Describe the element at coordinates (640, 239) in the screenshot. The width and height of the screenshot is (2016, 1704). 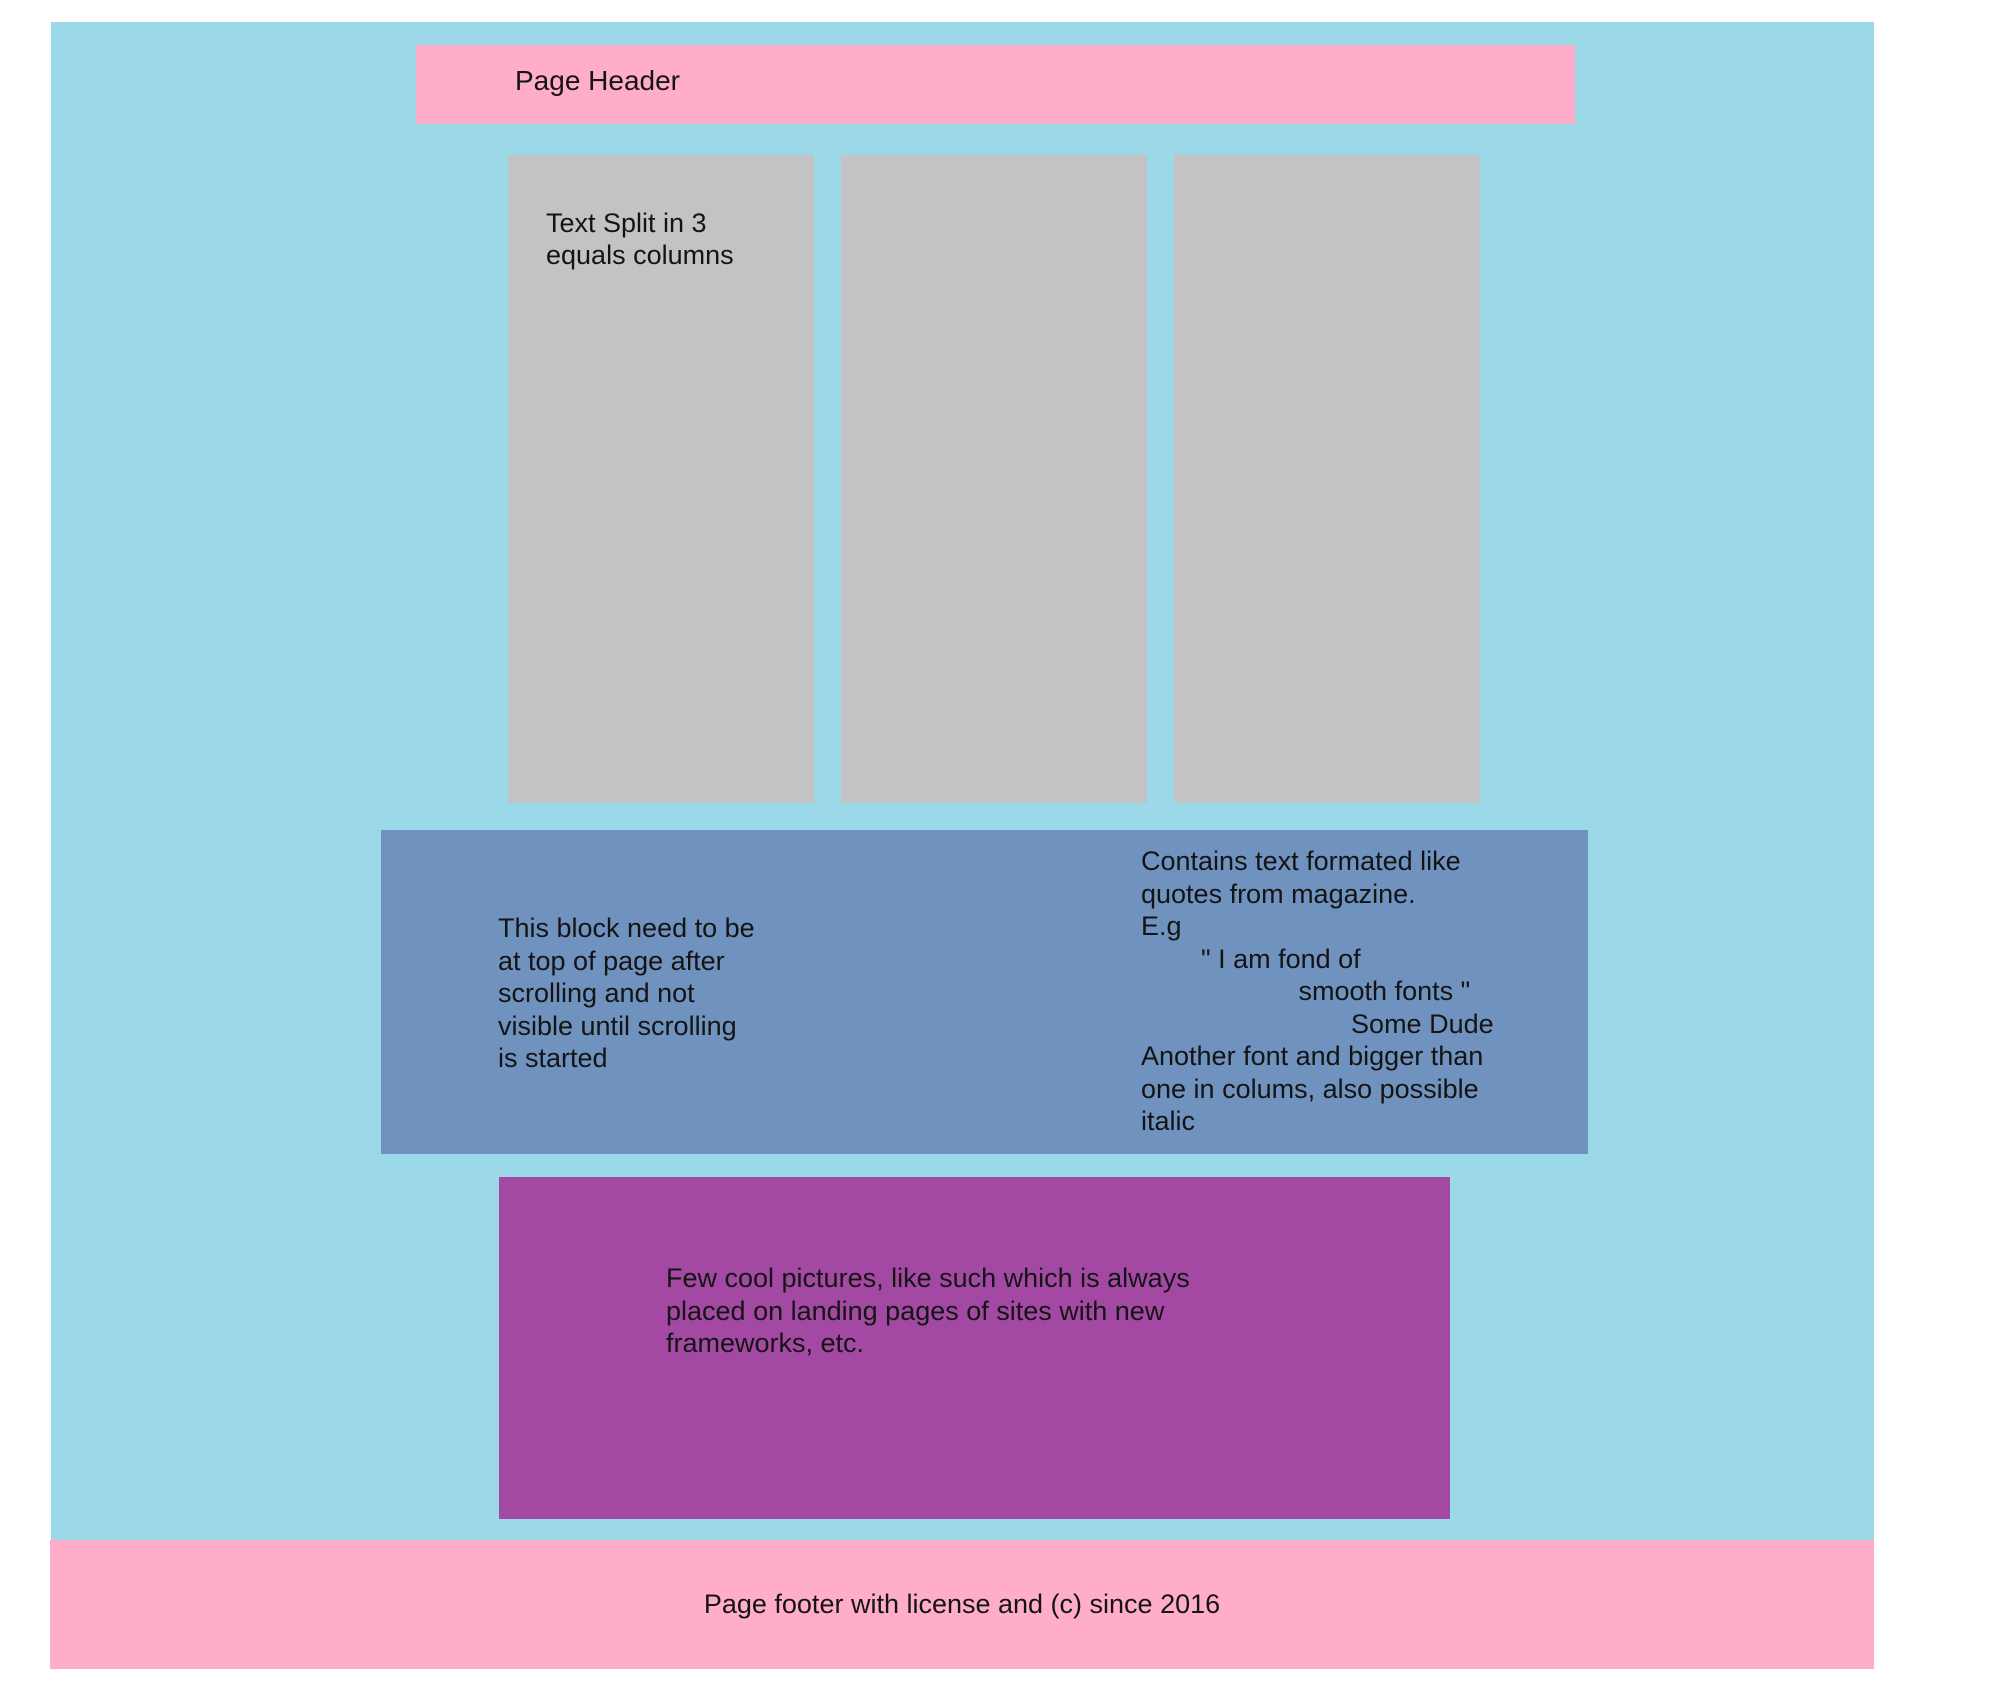
I see `text-column-1-label: Text Split in 3 equals columns` at that location.